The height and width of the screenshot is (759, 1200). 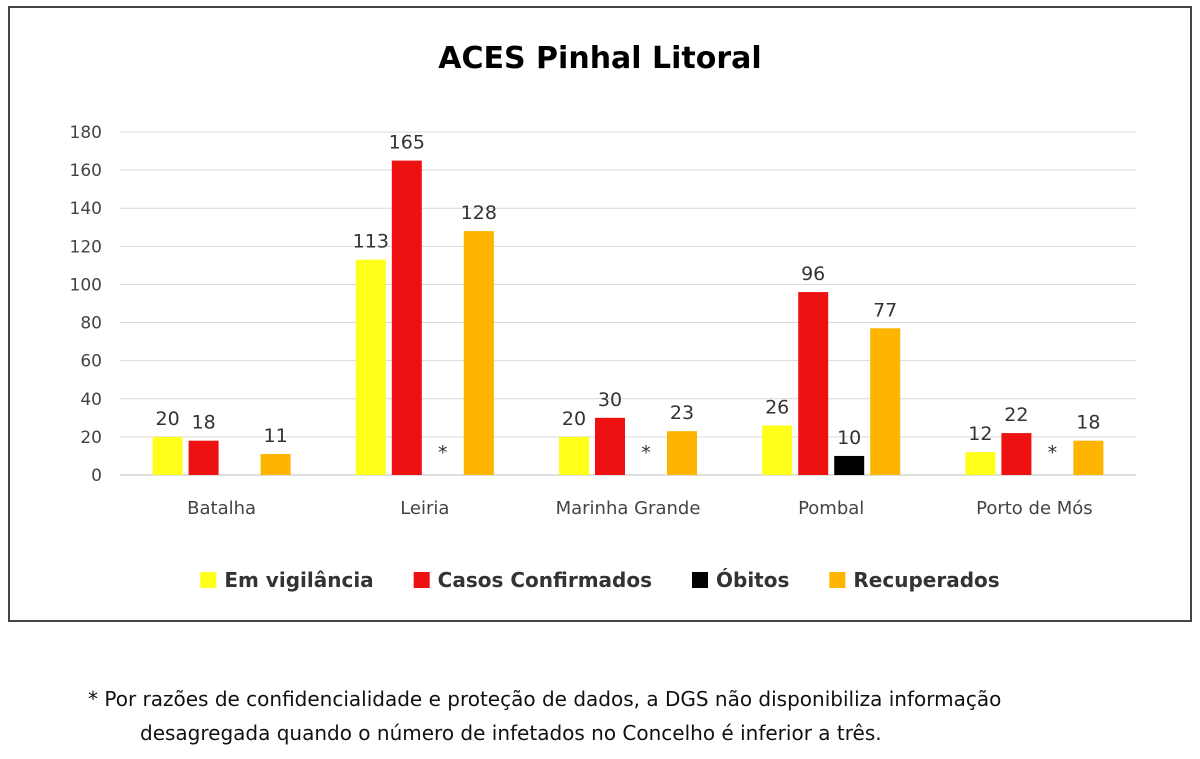 What do you see at coordinates (1016, 415) in the screenshot?
I see `data-label: 22` at bounding box center [1016, 415].